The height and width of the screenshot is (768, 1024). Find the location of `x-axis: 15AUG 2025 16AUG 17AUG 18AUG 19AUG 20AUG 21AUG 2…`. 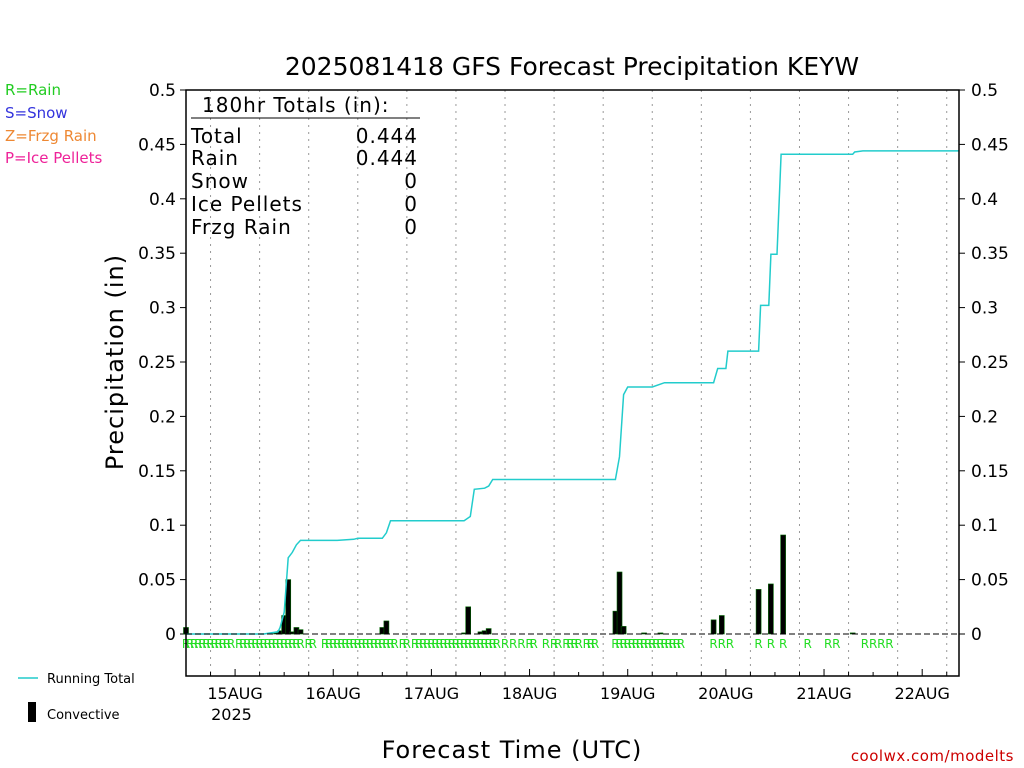

x-axis: 15AUG 2025 16AUG 17AUG 18AUG 19AUG 20AUG 21AUG 2… is located at coordinates (578, 696).